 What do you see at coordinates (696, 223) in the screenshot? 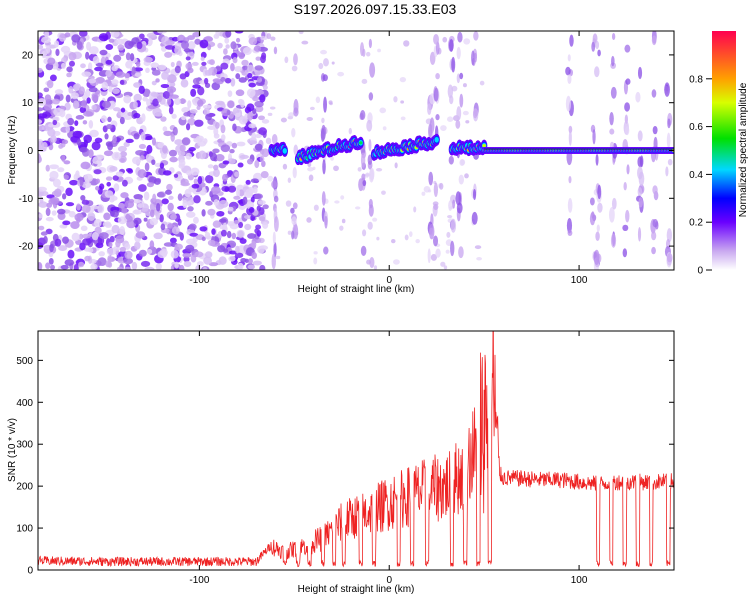
I see `colorbar-tick-label: 0.2` at bounding box center [696, 223].